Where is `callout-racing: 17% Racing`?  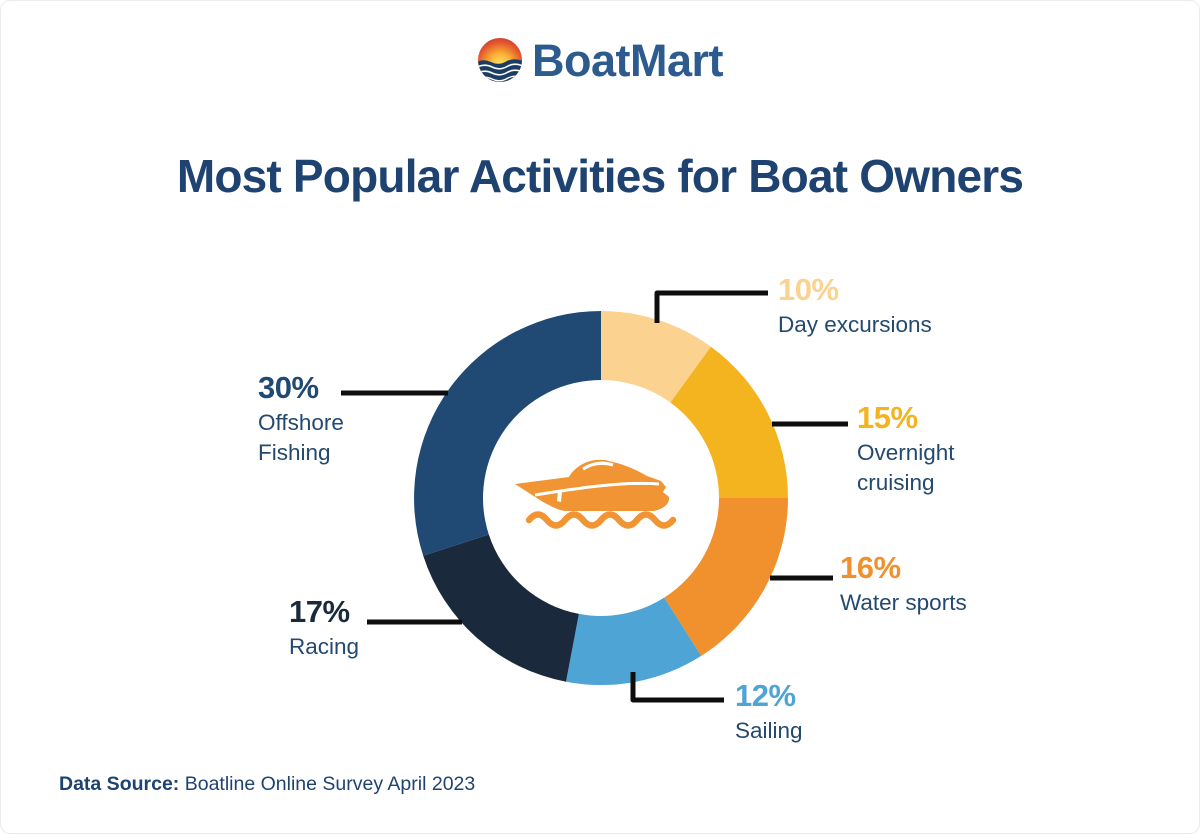
callout-racing: 17% Racing is located at coordinates (349, 628).